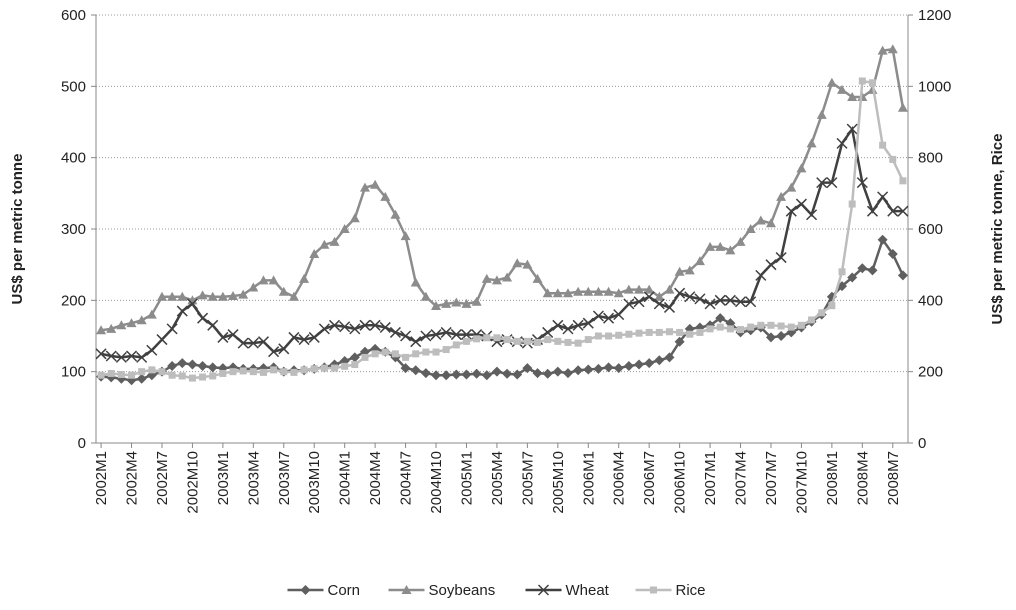 The width and height of the screenshot is (1016, 610). I want to click on x-tick-label: 2007M7, so click(771, 478).